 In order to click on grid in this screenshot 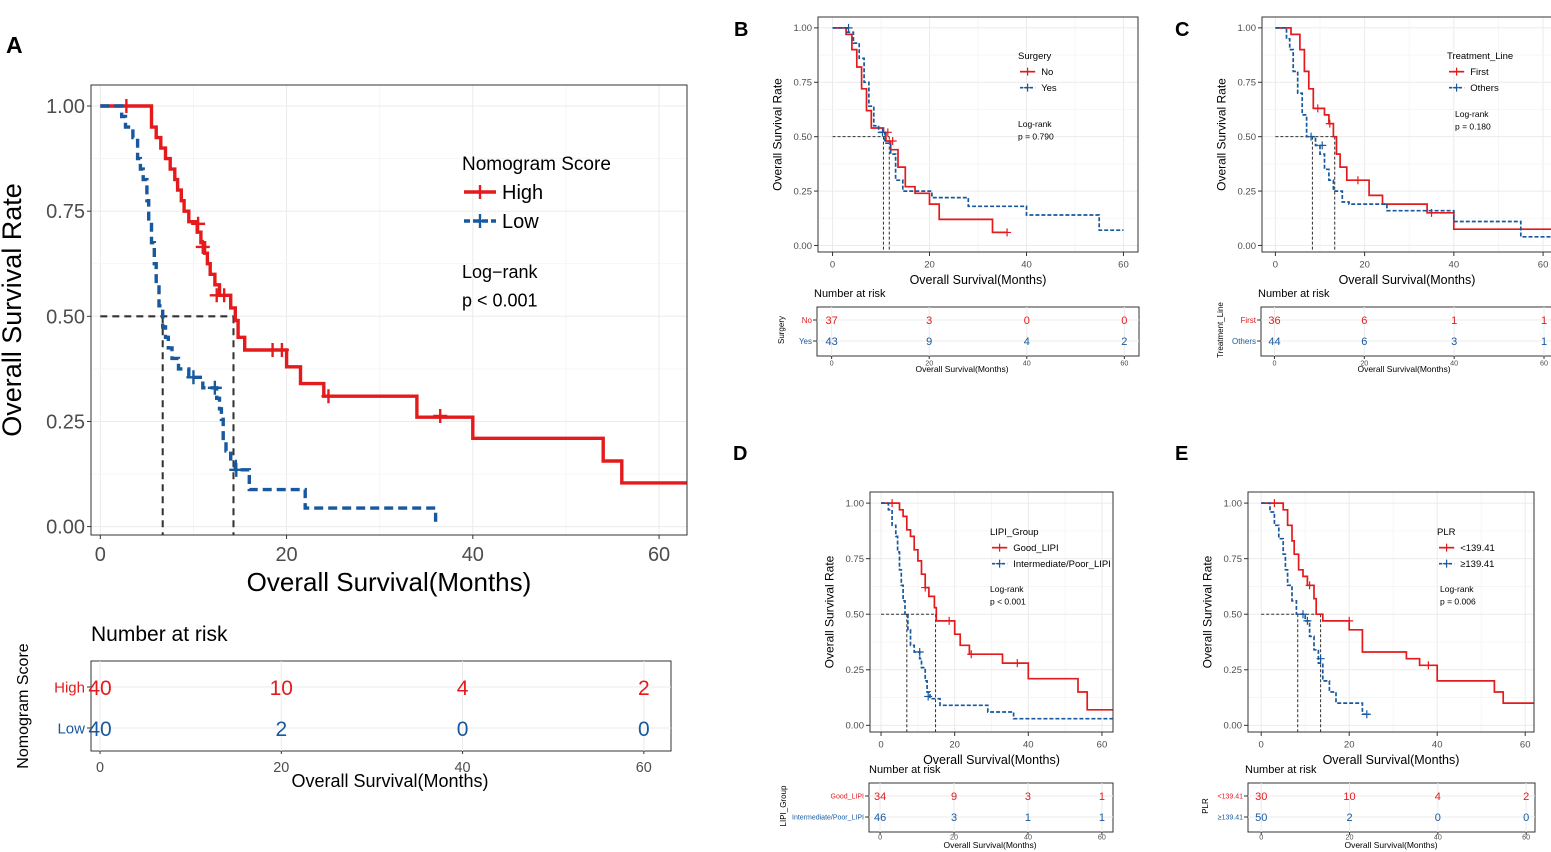, I will do `click(1391, 612)`.